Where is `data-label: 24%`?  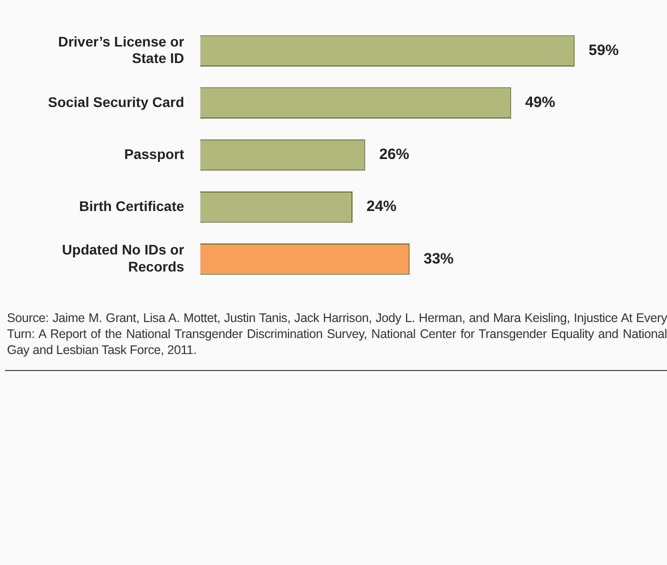 data-label: 24% is located at coordinates (381, 207).